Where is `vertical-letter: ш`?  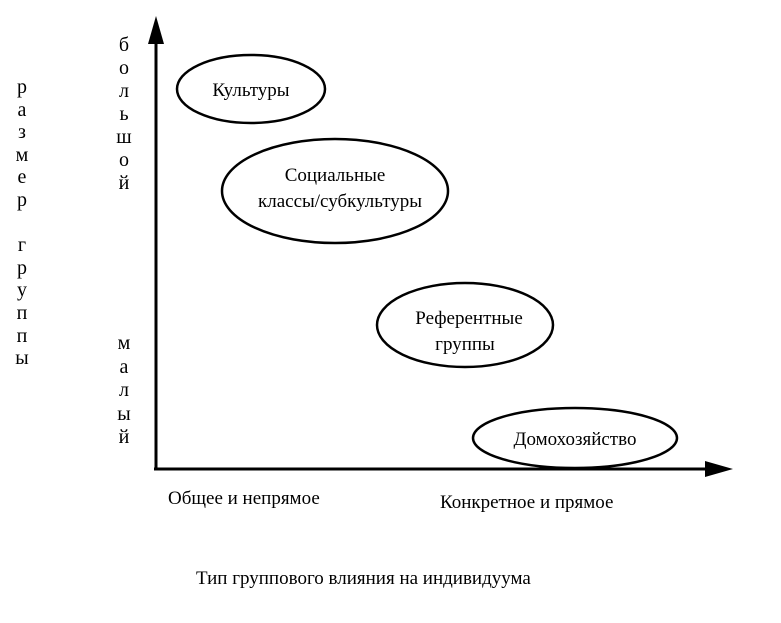
vertical-letter: ш is located at coordinates (124, 137).